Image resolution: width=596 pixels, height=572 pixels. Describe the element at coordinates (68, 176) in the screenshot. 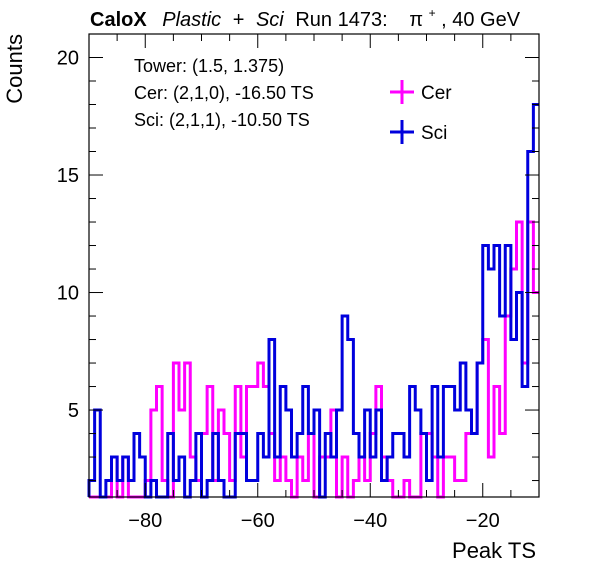

I see `y-tick-label: 15` at that location.